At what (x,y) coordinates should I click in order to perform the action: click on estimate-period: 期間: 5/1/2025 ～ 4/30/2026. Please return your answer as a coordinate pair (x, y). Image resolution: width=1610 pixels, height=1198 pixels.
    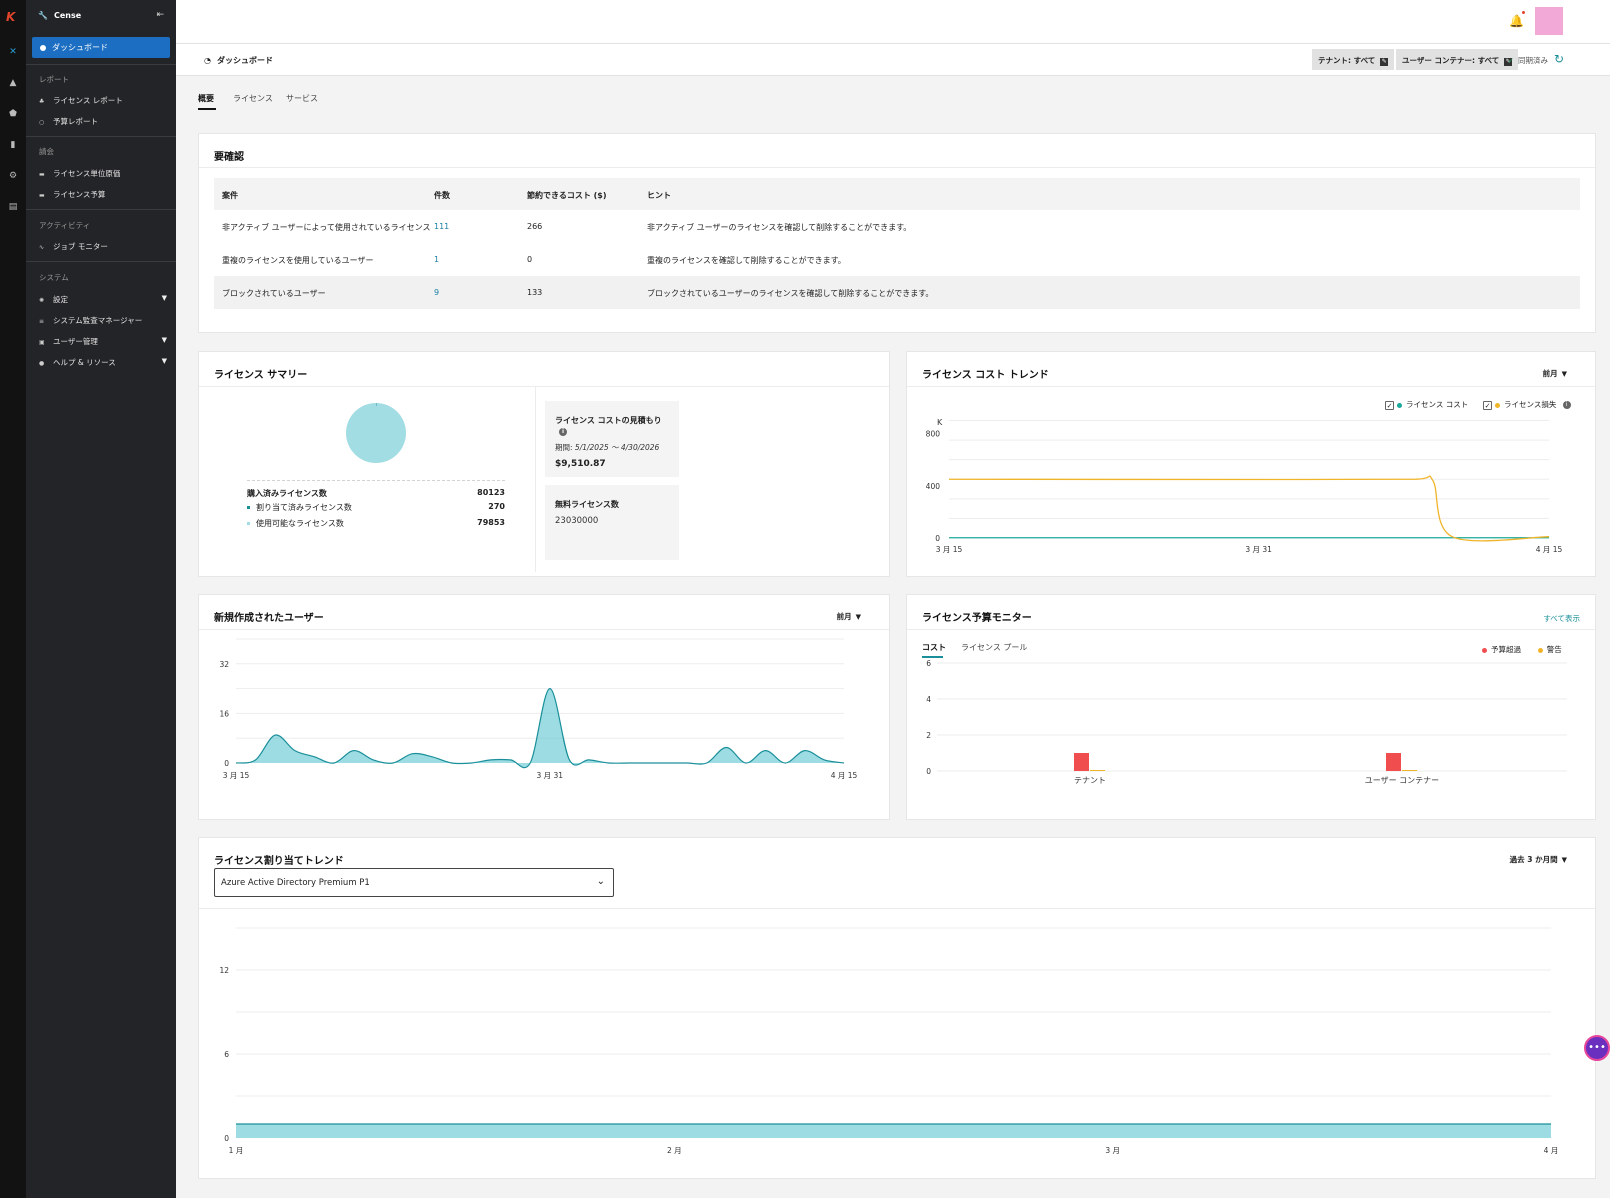
    Looking at the image, I should click on (607, 447).